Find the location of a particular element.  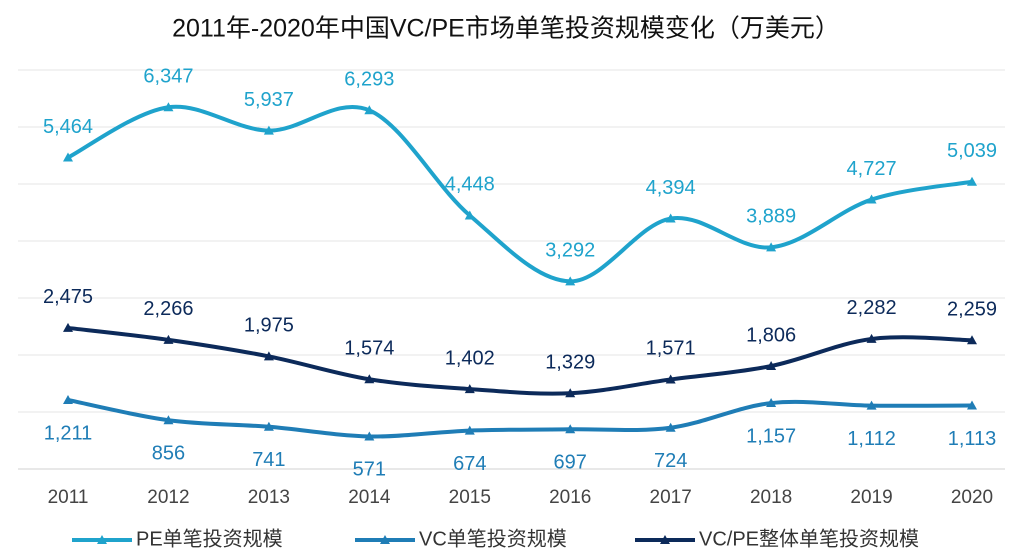

data-label: 2,259 is located at coordinates (972, 310).